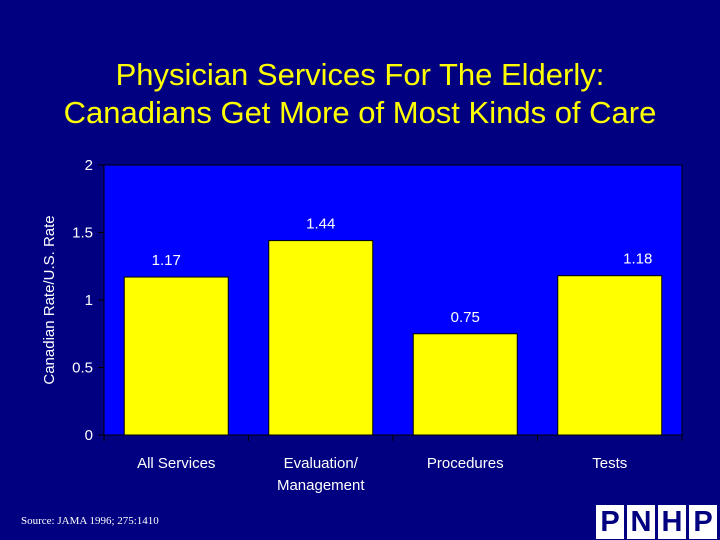 The height and width of the screenshot is (540, 720). What do you see at coordinates (656, 522) in the screenshot?
I see `pnhp-logo: P N H P` at bounding box center [656, 522].